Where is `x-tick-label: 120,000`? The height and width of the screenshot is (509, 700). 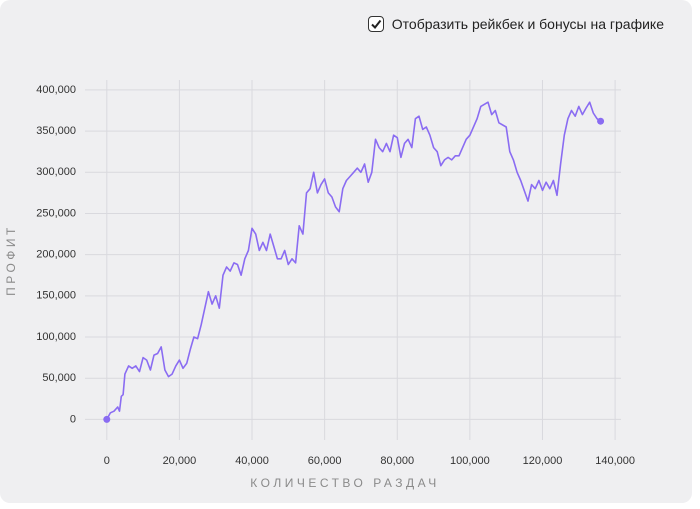
x-tick-label: 120,000 is located at coordinates (543, 461).